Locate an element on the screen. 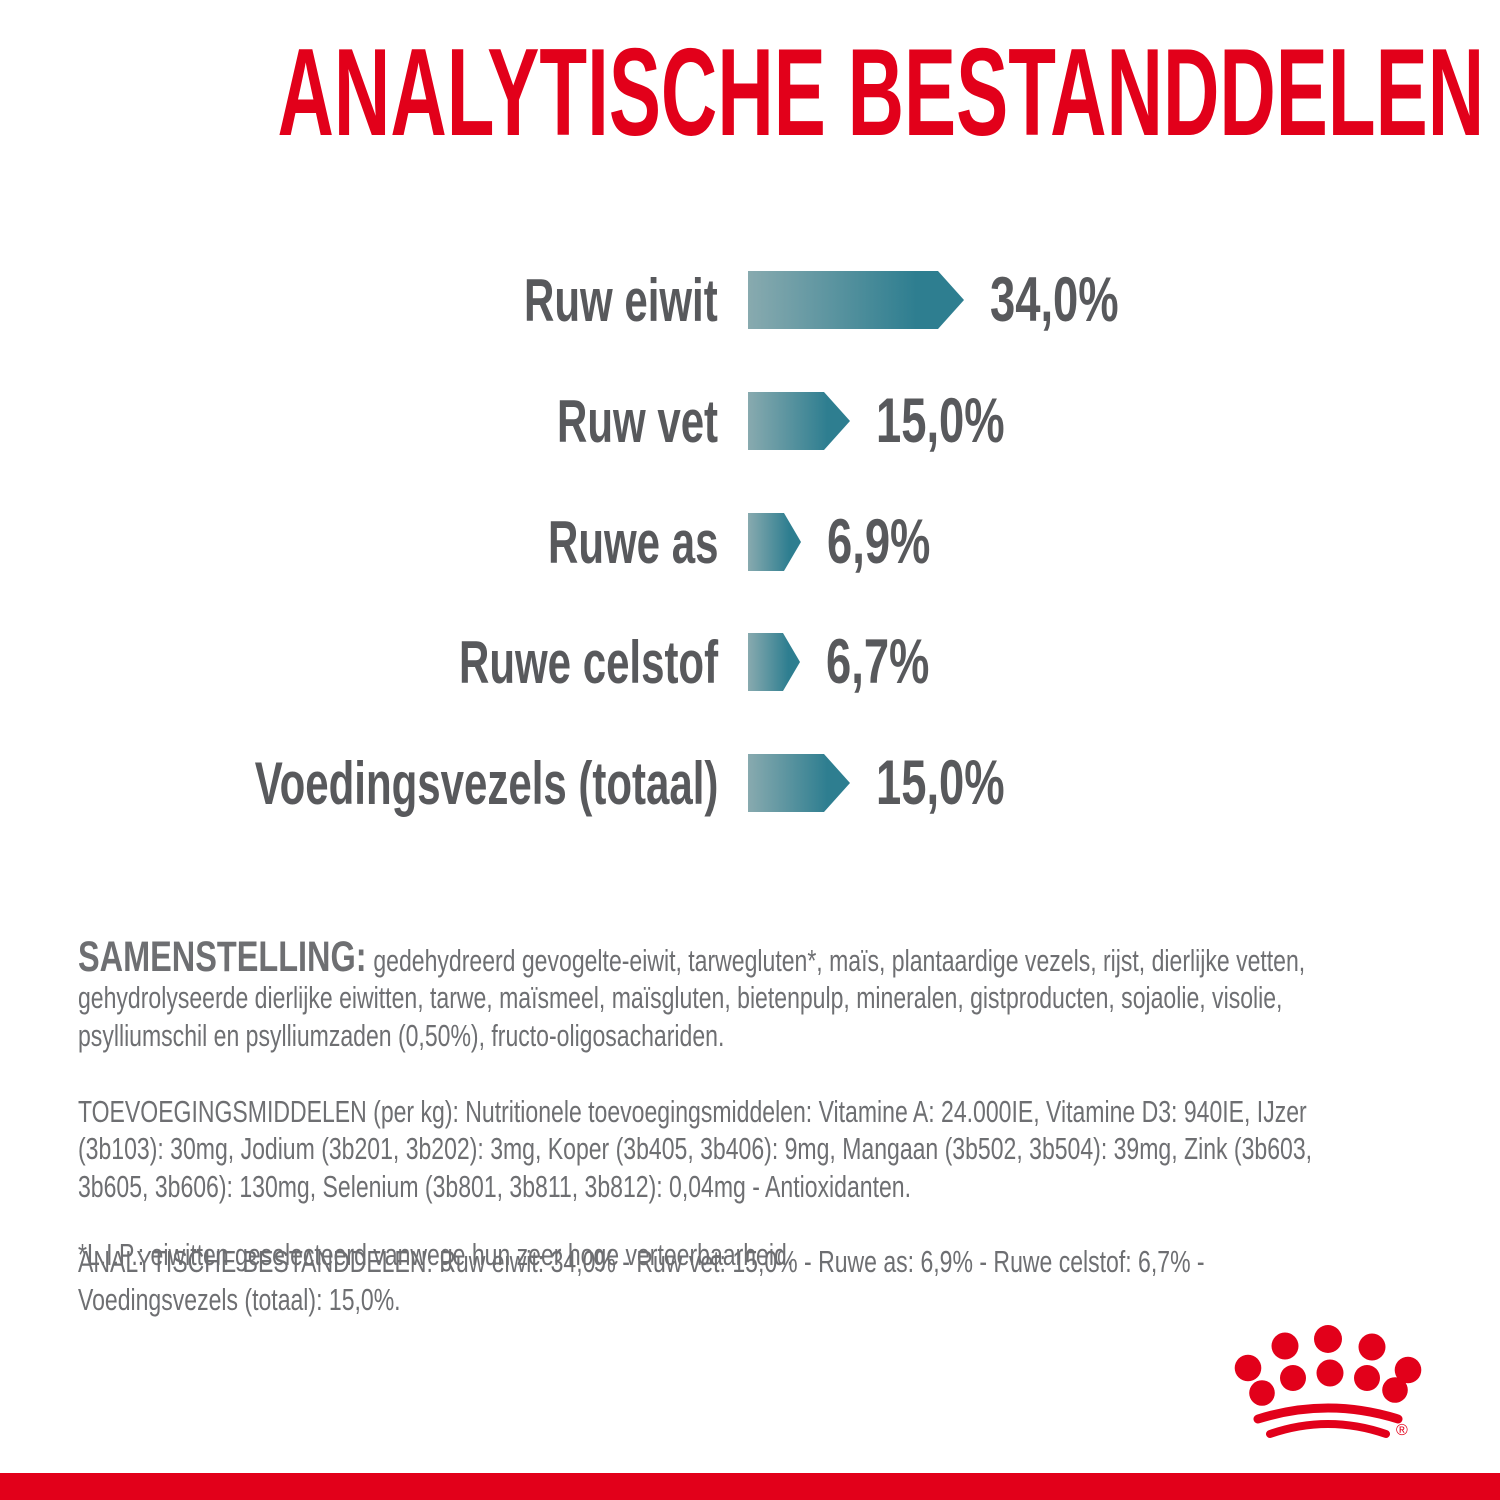 The height and width of the screenshot is (1500, 1500). chart-row: Ruwe as 6,9% is located at coordinates (750, 542).